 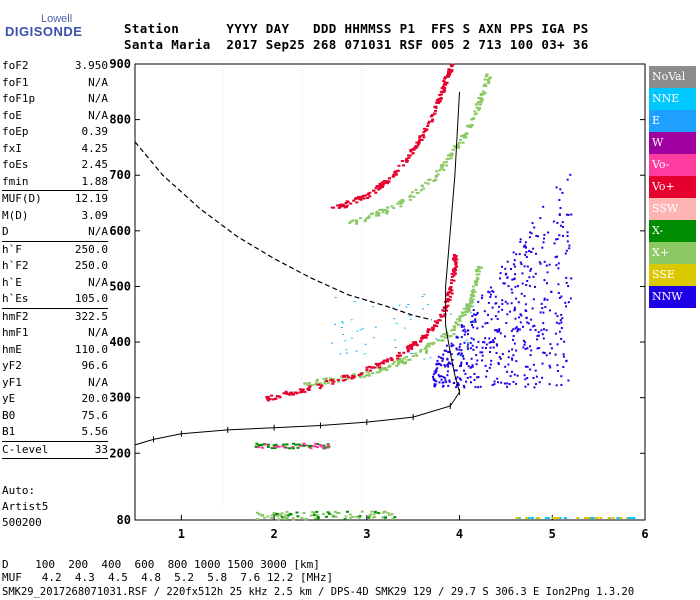 I want to click on echo-point-floor, so click(x=578, y=518).